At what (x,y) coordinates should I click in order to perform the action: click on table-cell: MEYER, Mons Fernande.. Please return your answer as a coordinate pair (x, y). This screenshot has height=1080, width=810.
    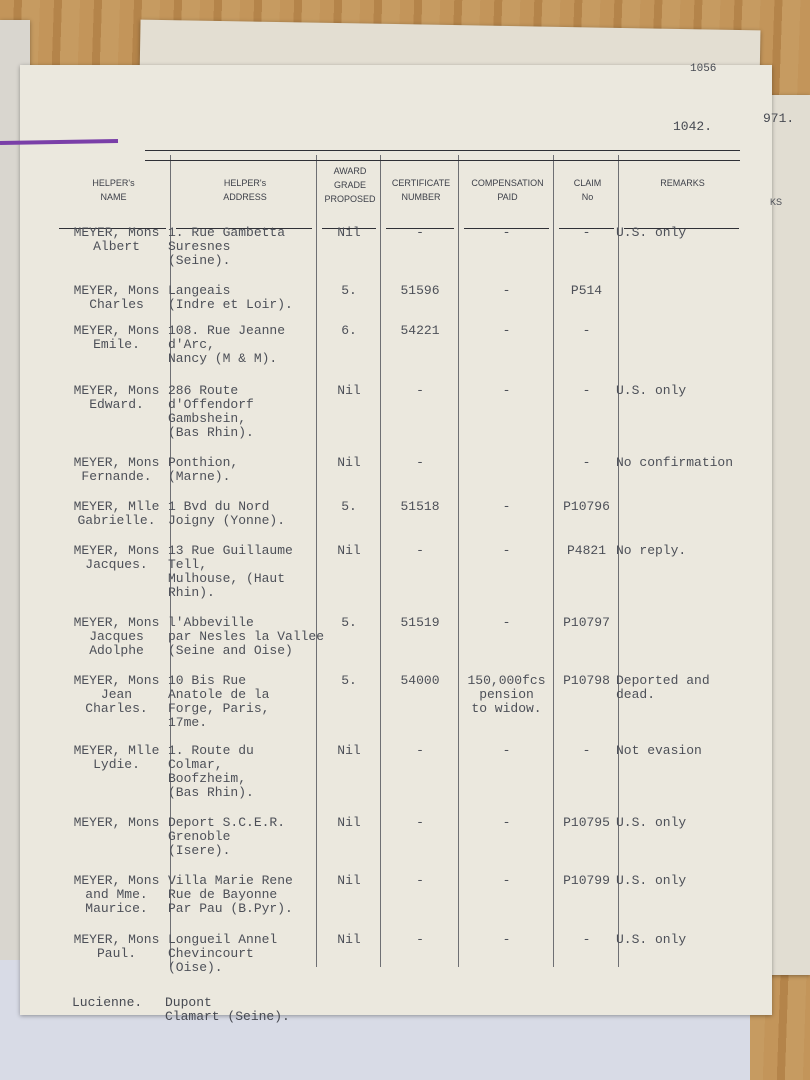
    Looking at the image, I should click on (116, 469).